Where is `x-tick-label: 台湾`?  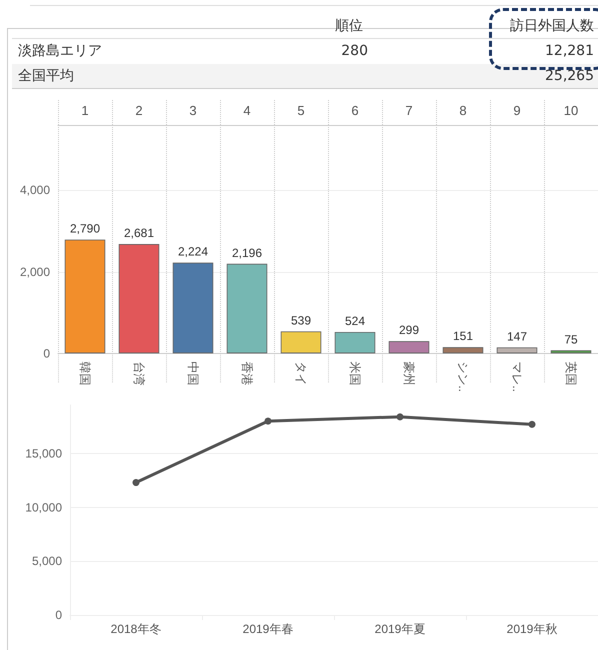
x-tick-label: 台湾 is located at coordinates (139, 373).